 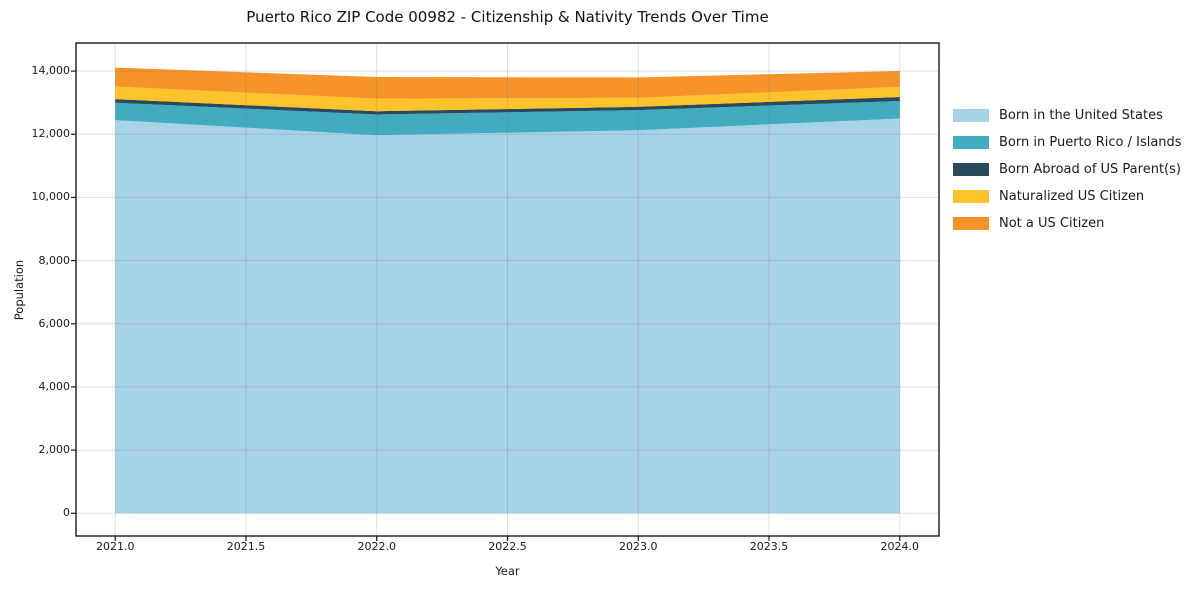 I want to click on legend-row: Naturalized US Citizen, so click(x=1067, y=196).